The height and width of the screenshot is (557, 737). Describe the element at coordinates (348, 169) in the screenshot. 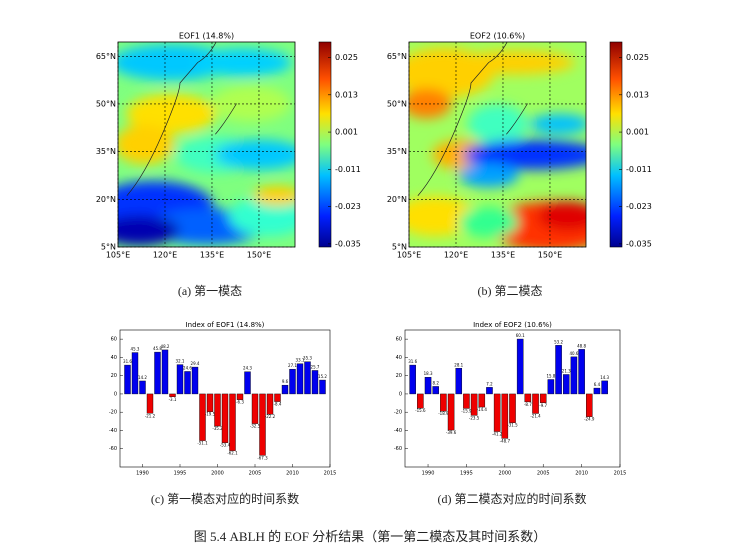

I see `colorbar-tick-label: -0.011` at that location.